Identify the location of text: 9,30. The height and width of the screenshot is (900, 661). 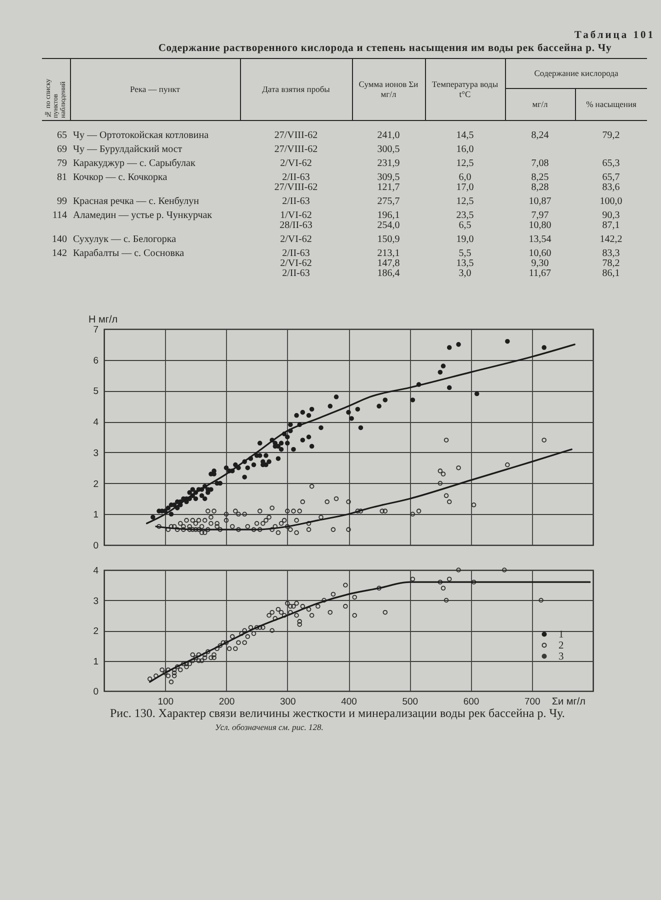
(540, 263).